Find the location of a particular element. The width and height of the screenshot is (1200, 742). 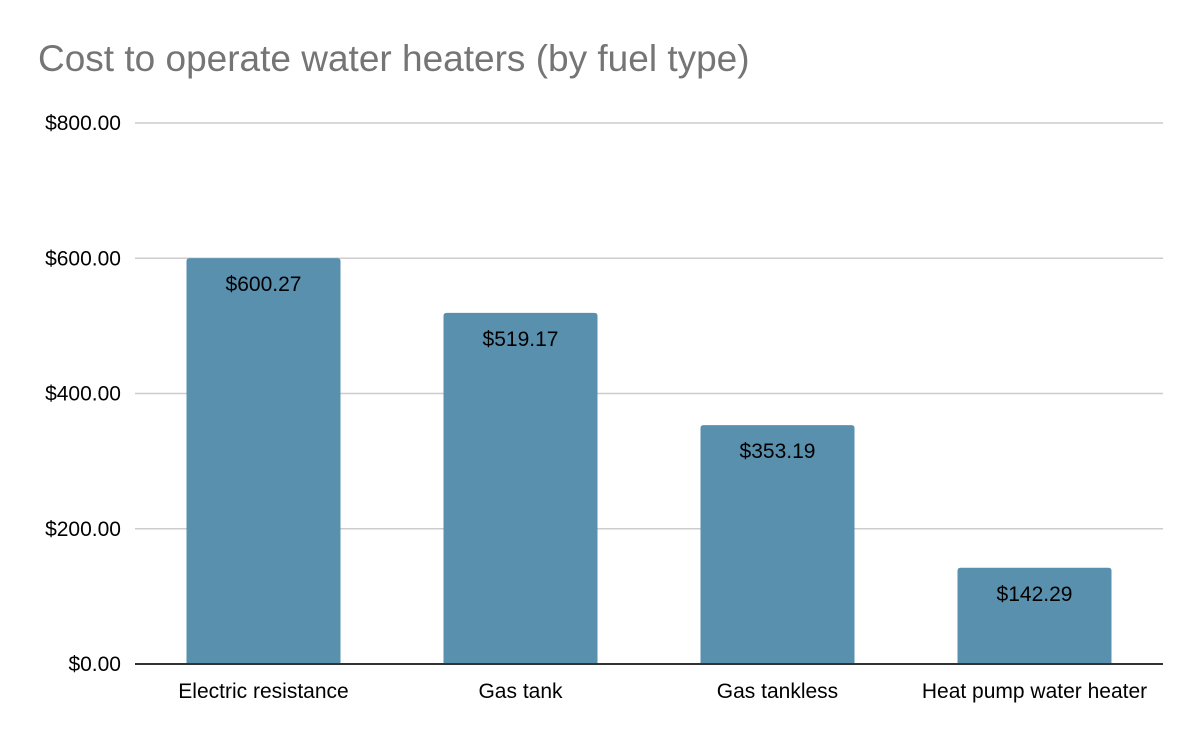

data-label: $142.29 is located at coordinates (1035, 594).